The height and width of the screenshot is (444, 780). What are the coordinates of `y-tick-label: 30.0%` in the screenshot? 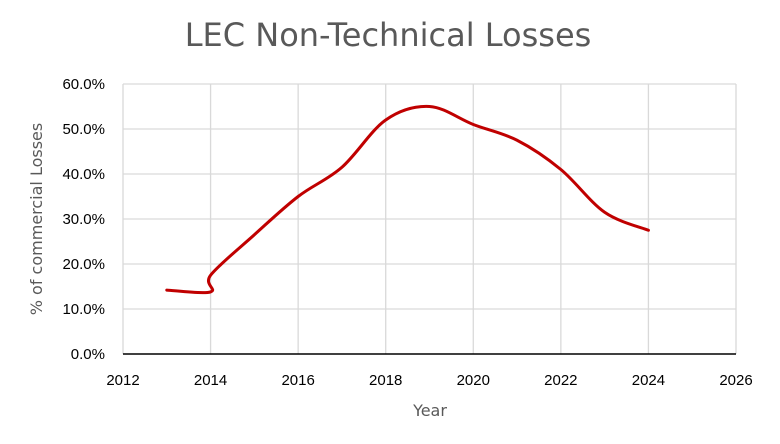 It's located at (83, 219).